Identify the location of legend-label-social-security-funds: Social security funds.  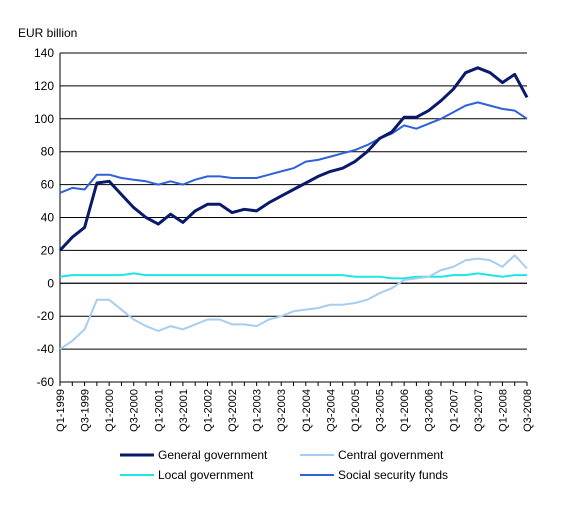
(393, 475).